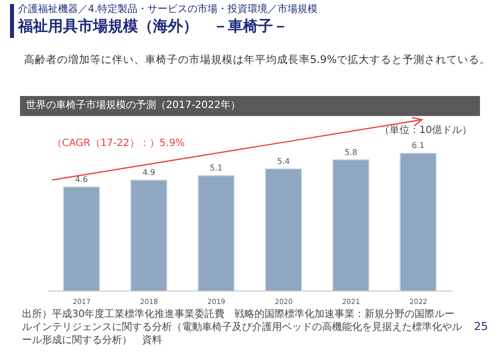 This screenshot has width=500, height=353. What do you see at coordinates (168, 9) in the screenshot?
I see `text: 介護福祉機器／4.特定製品・サービスの市場・投資環境／市場規模` at bounding box center [168, 9].